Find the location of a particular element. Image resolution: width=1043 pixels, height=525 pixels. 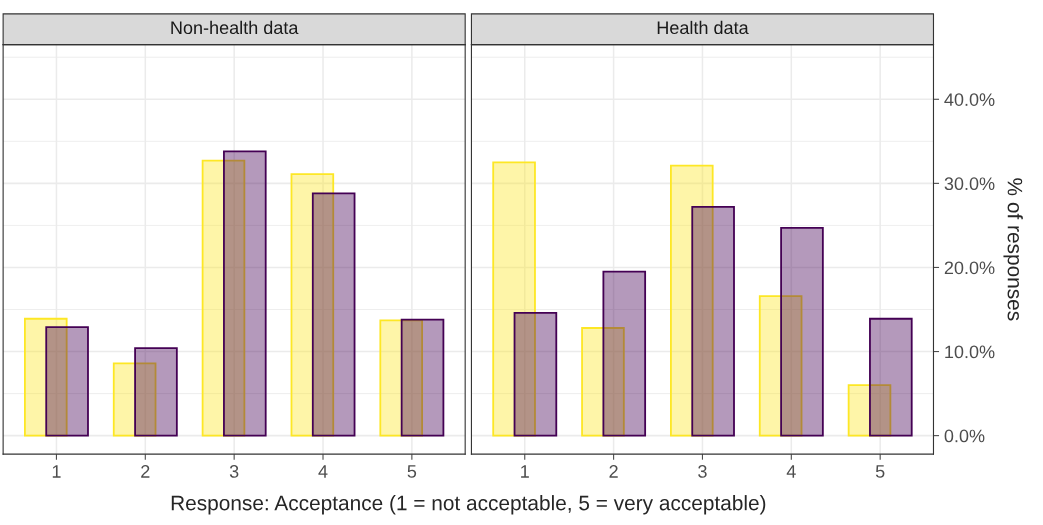

y-tick-label: 40.0% is located at coordinates (969, 99).